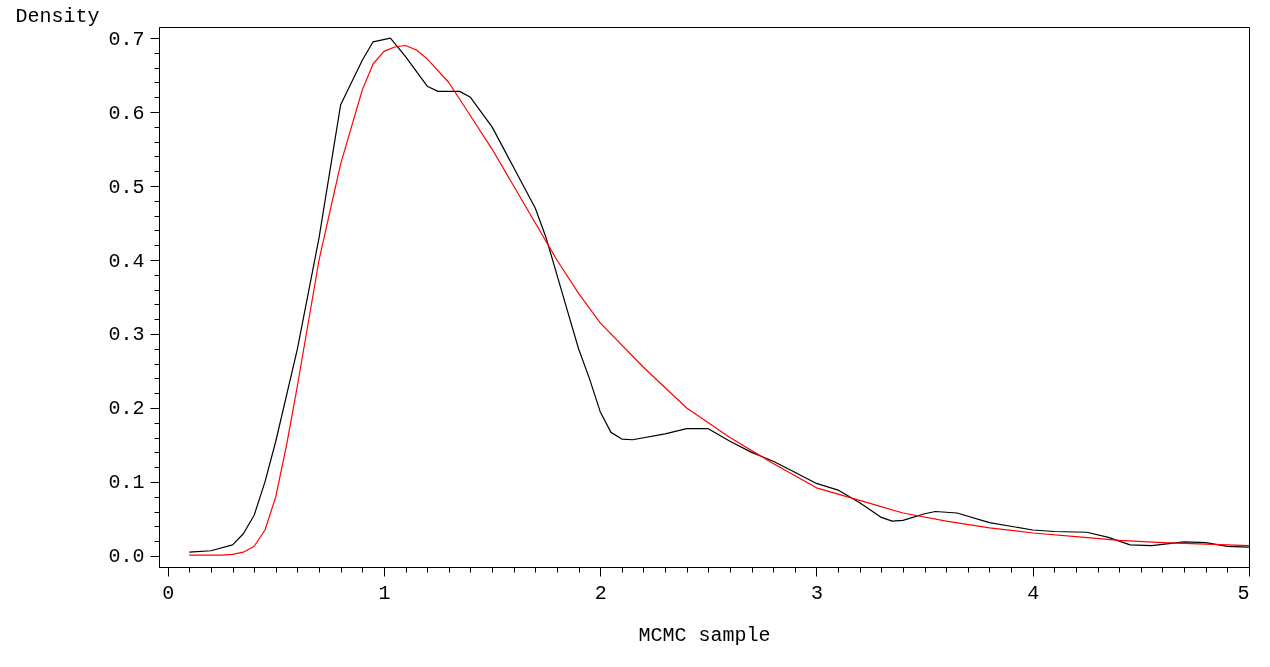  Describe the element at coordinates (57, 16) in the screenshot. I see `y-axis-title: Density` at that location.